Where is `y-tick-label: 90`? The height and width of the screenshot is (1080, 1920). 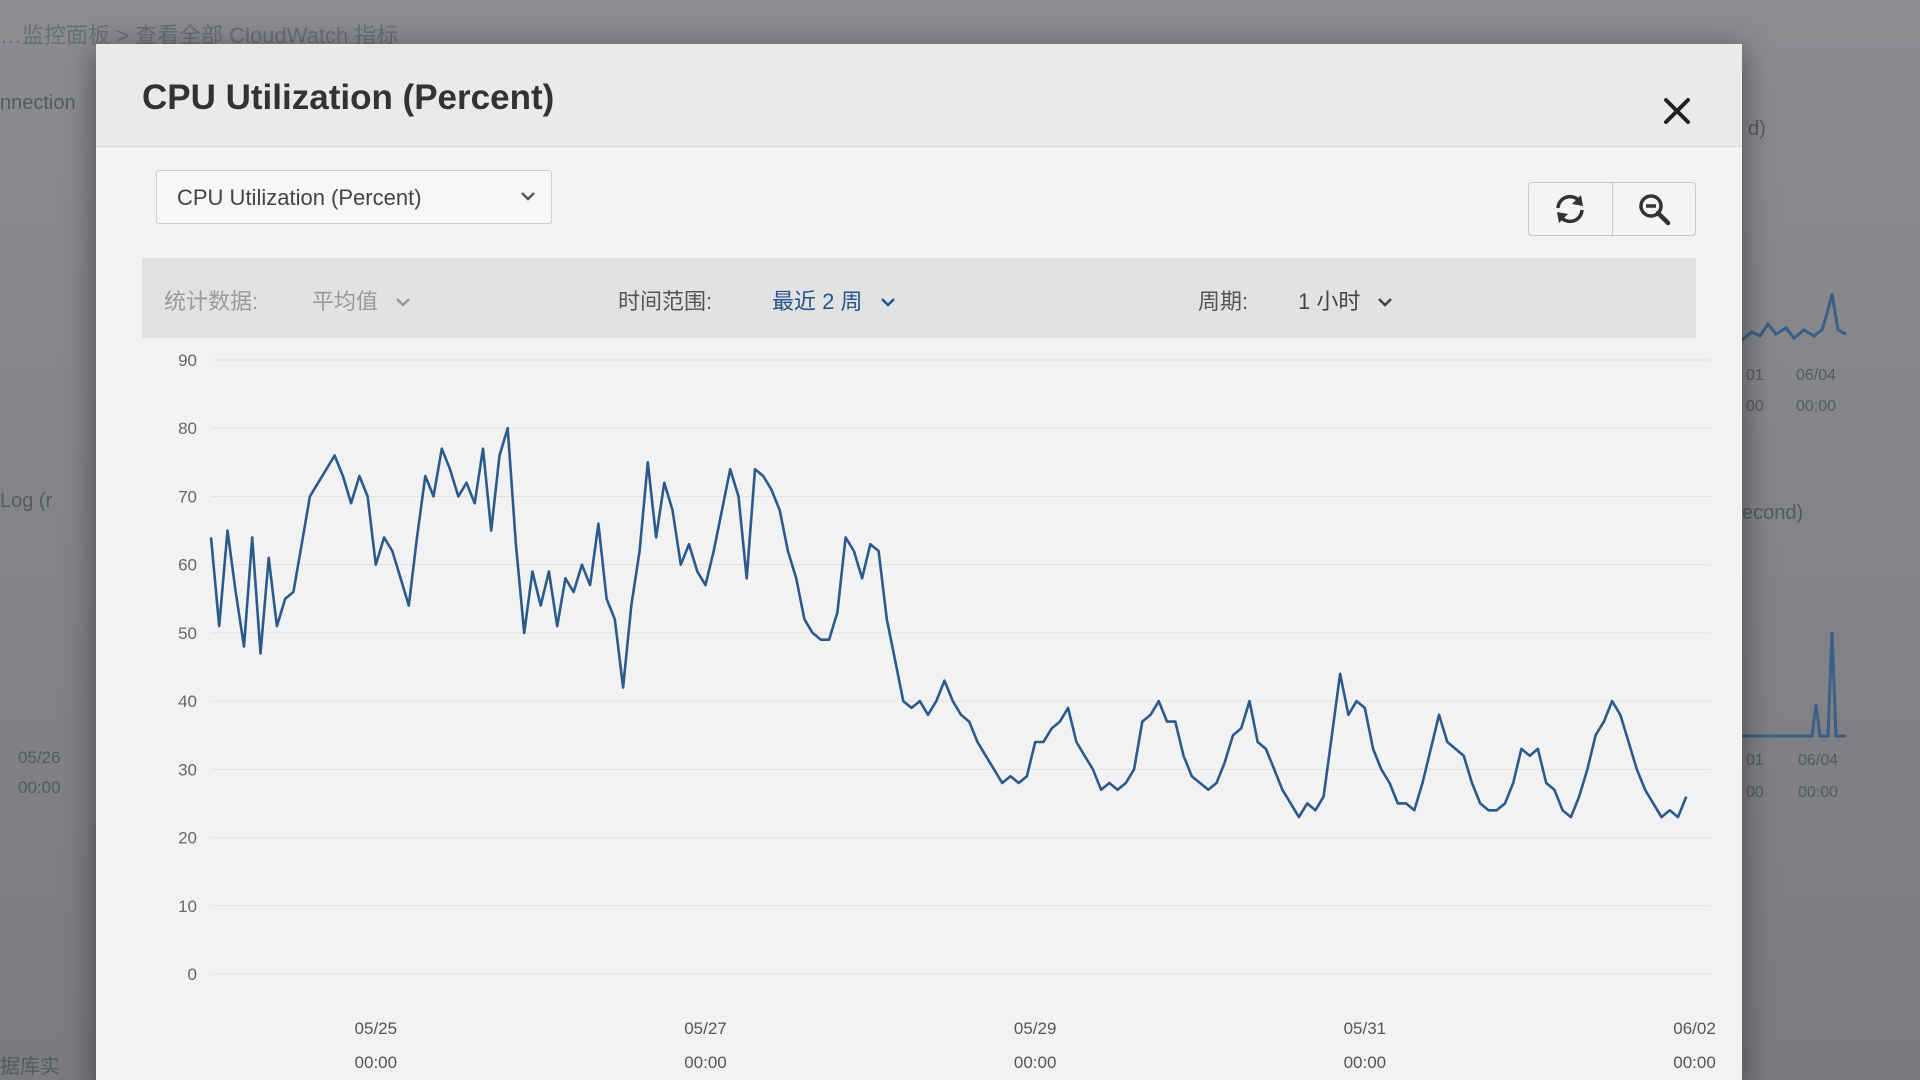 y-tick-label: 90 is located at coordinates (187, 362).